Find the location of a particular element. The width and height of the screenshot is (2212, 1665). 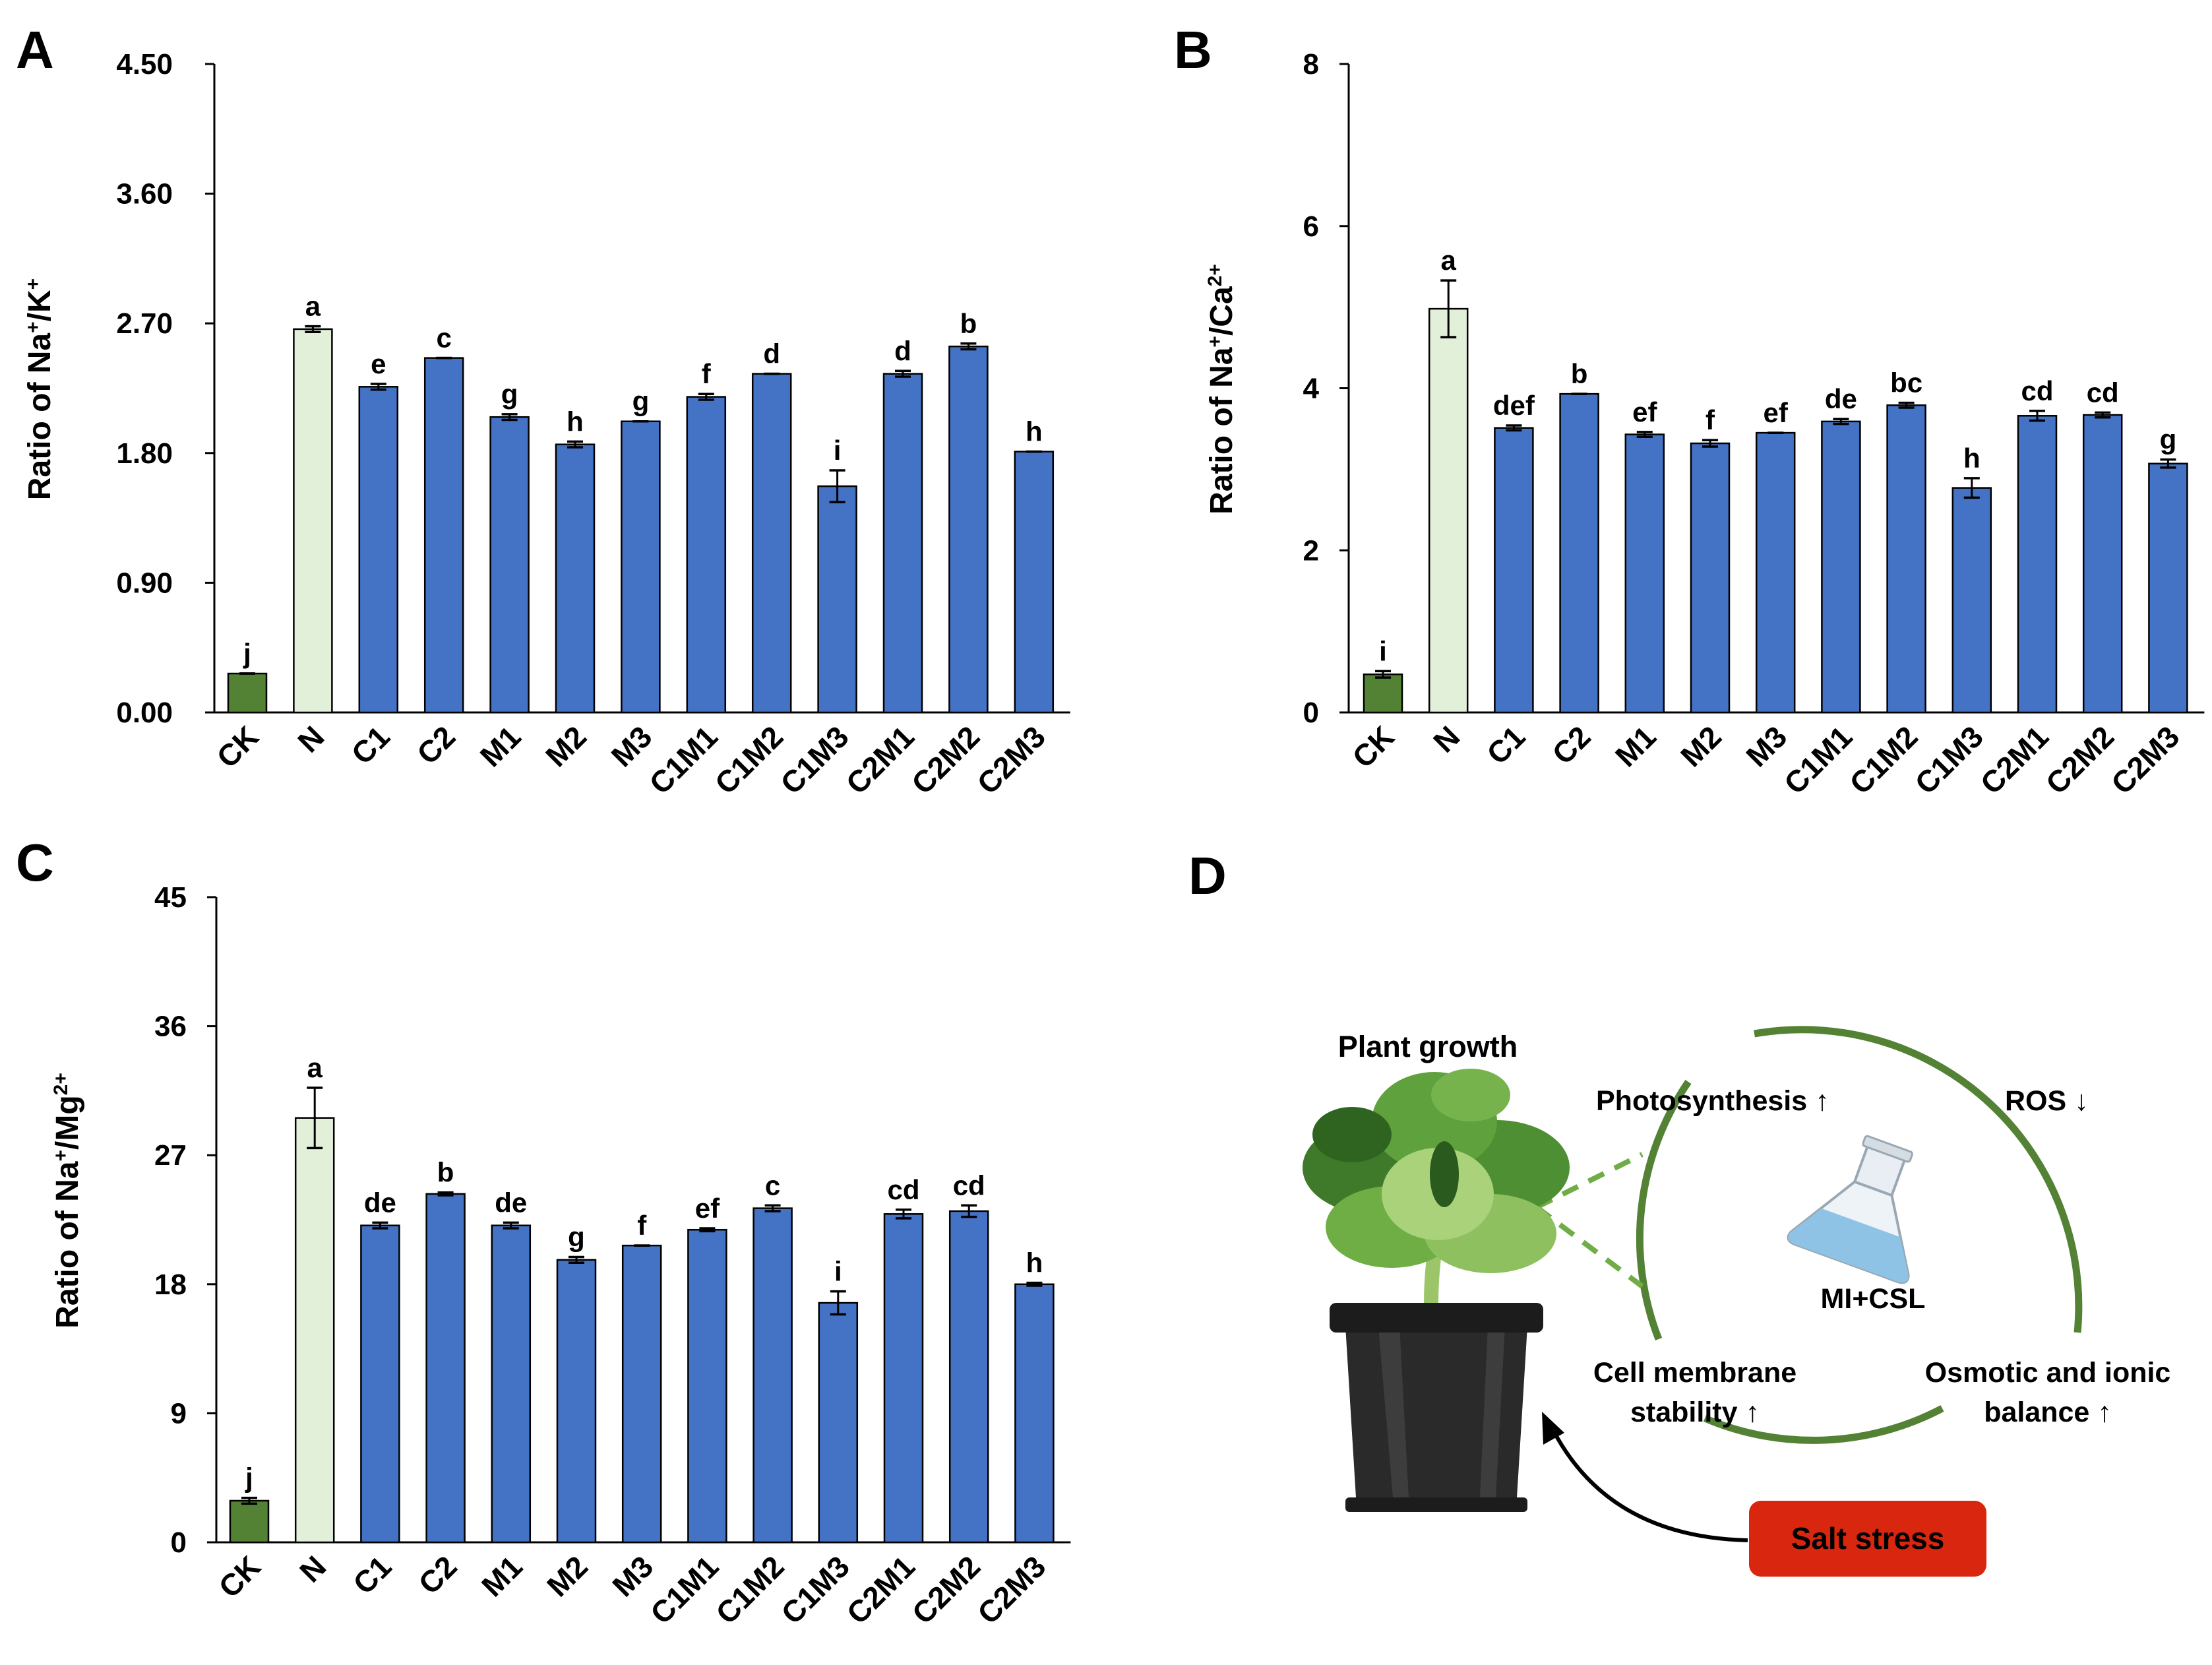

y-tick-label: 27 is located at coordinates (171, 1155).